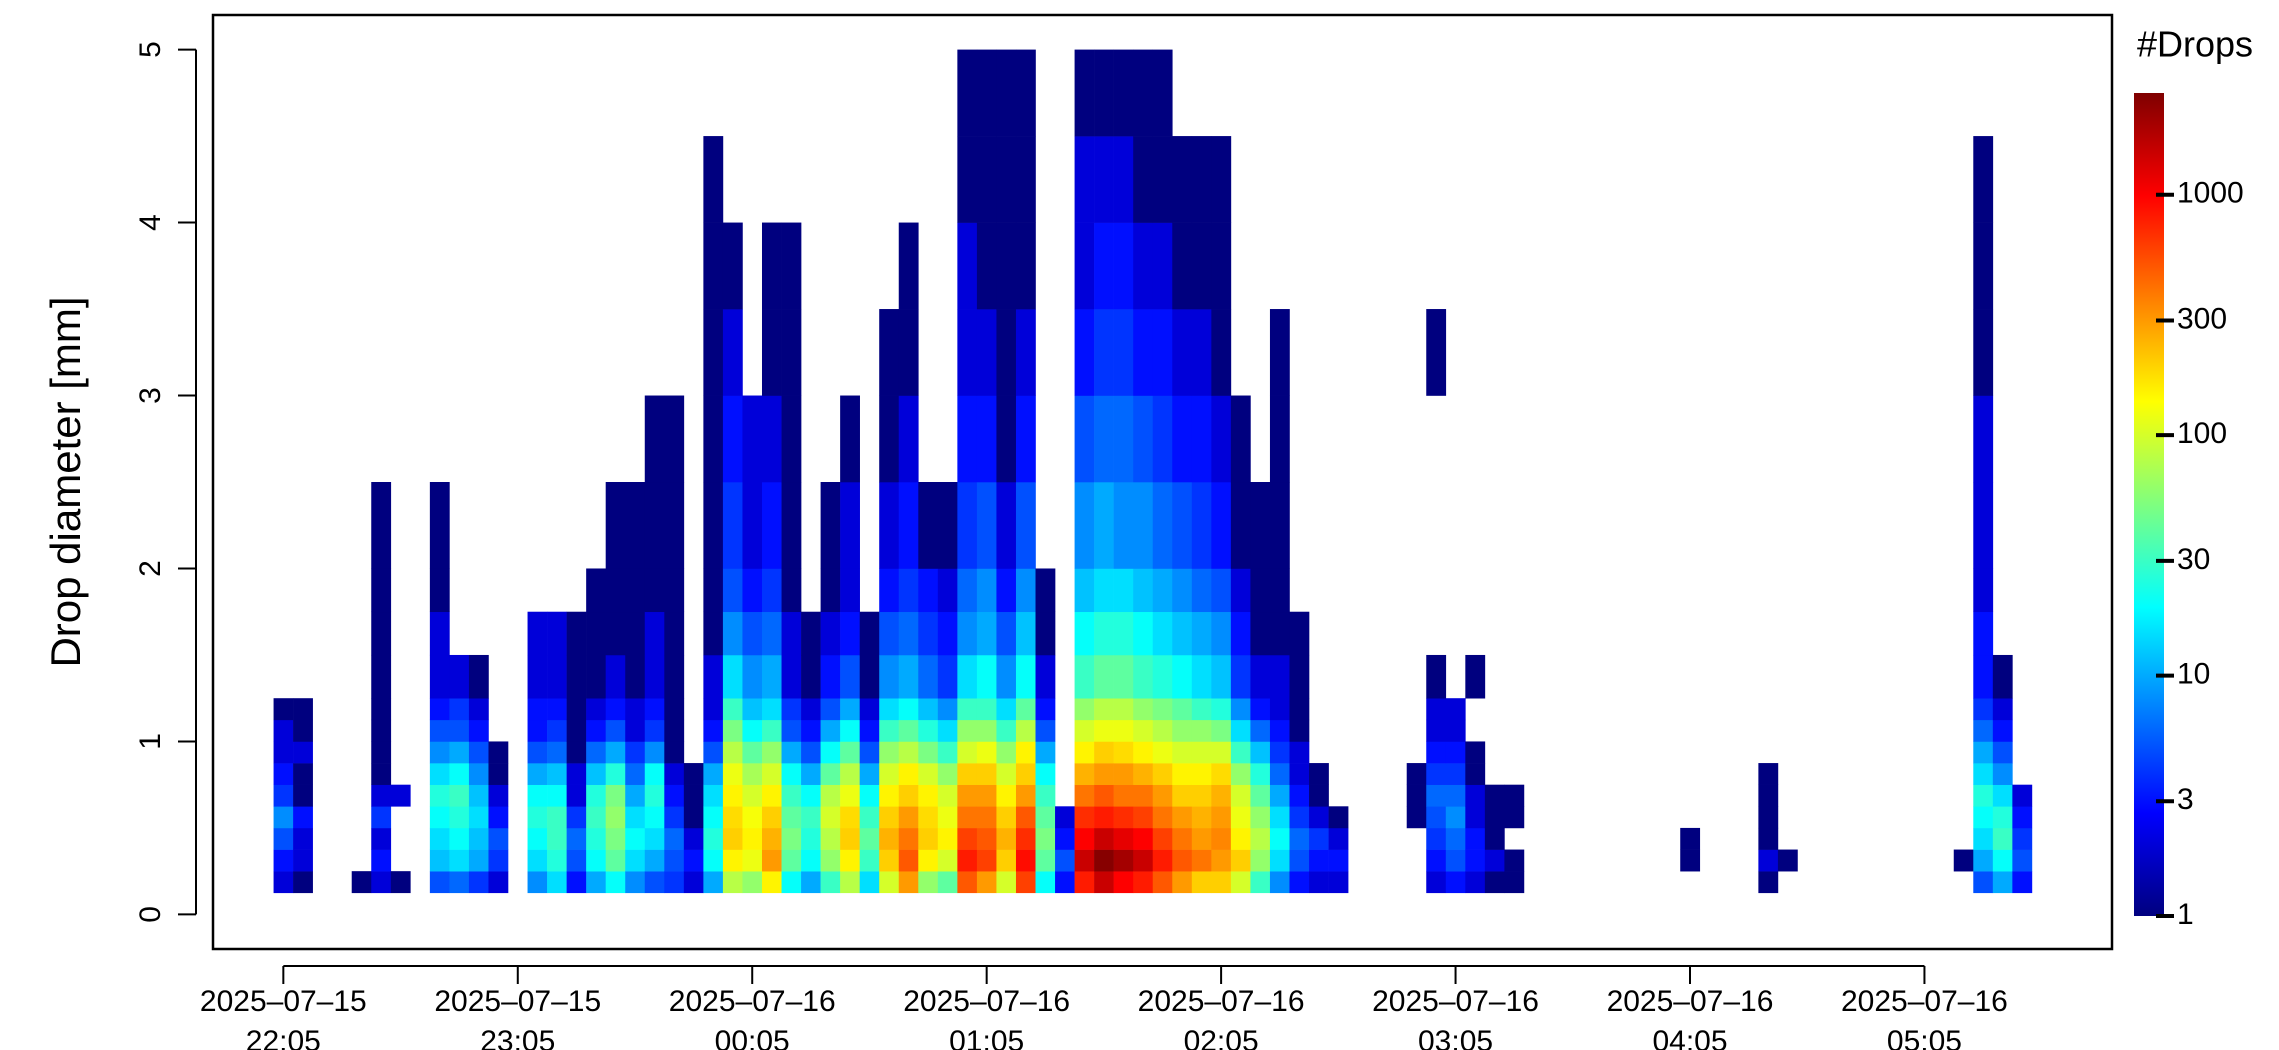 The image size is (2279, 1050). What do you see at coordinates (2185, 799) in the screenshot?
I see `colorbar-tick-label: 3` at bounding box center [2185, 799].